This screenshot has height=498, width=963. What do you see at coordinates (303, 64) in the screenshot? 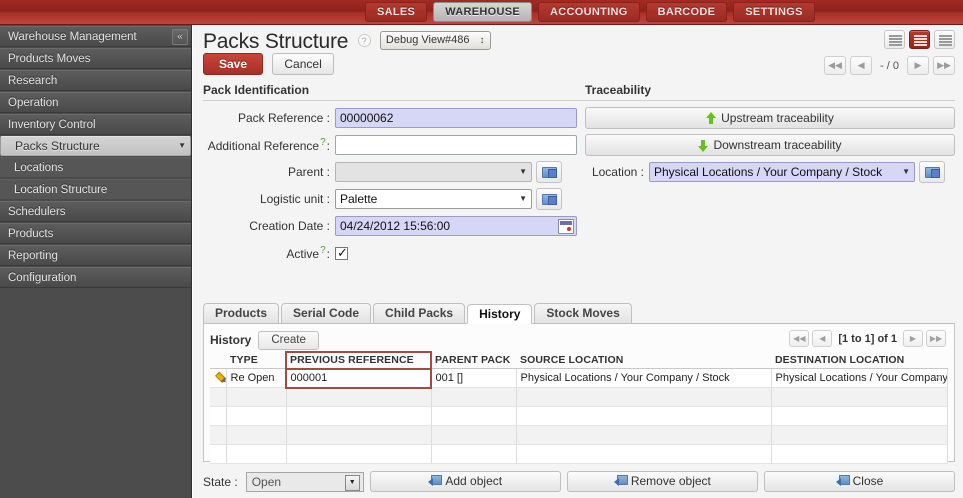
I see `cancel-button: Cancel` at bounding box center [303, 64].